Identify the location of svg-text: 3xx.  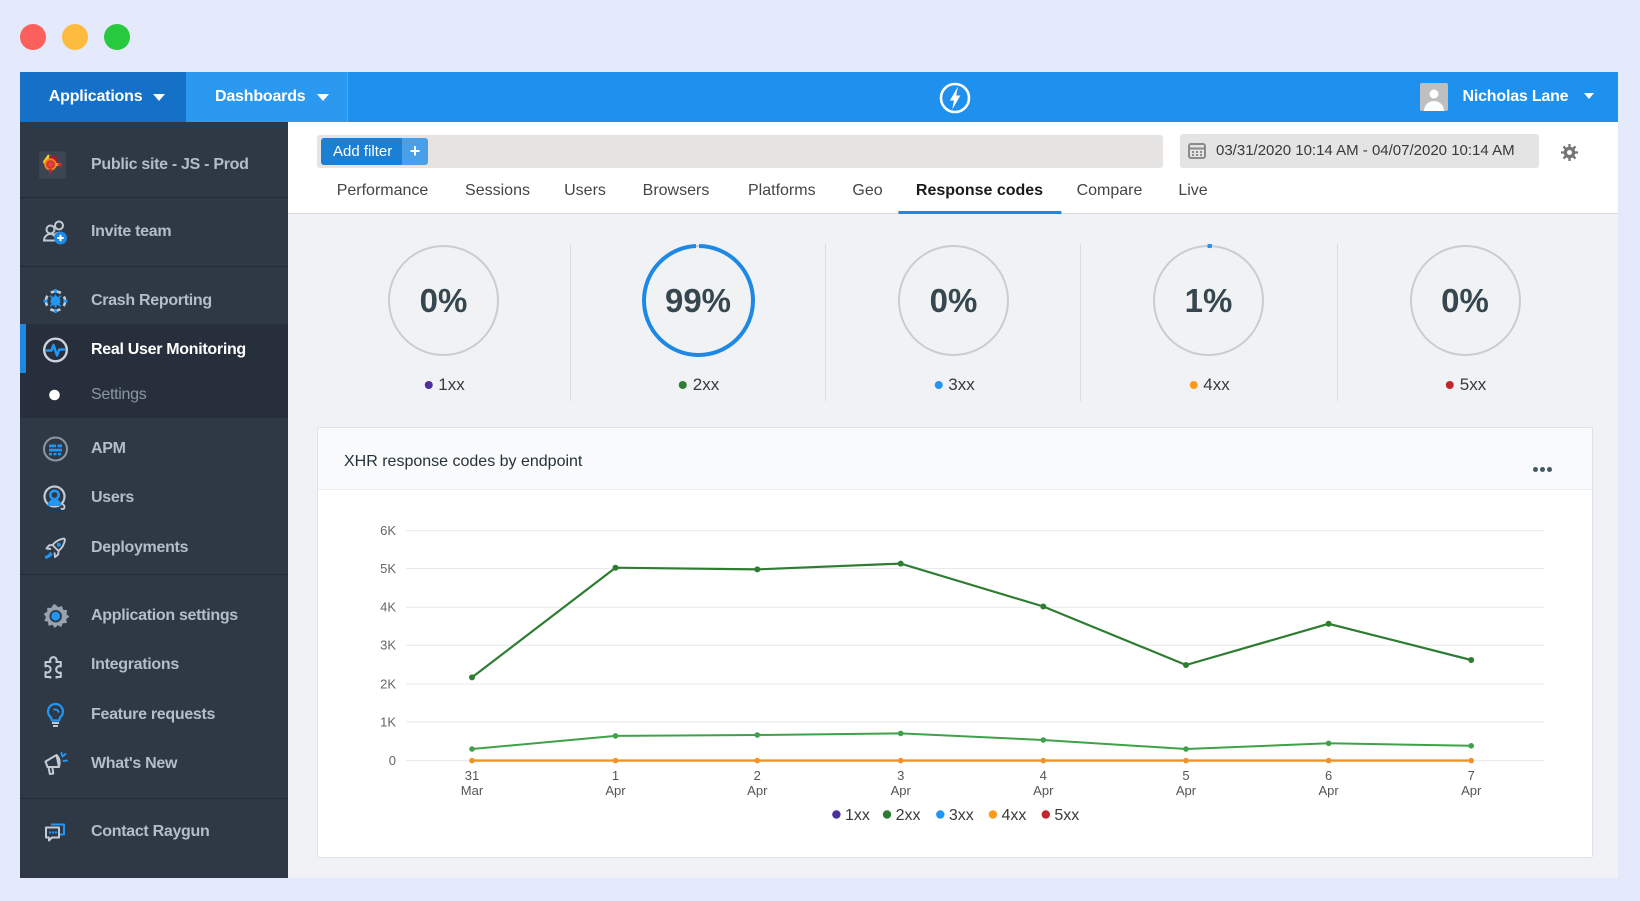
(961, 815).